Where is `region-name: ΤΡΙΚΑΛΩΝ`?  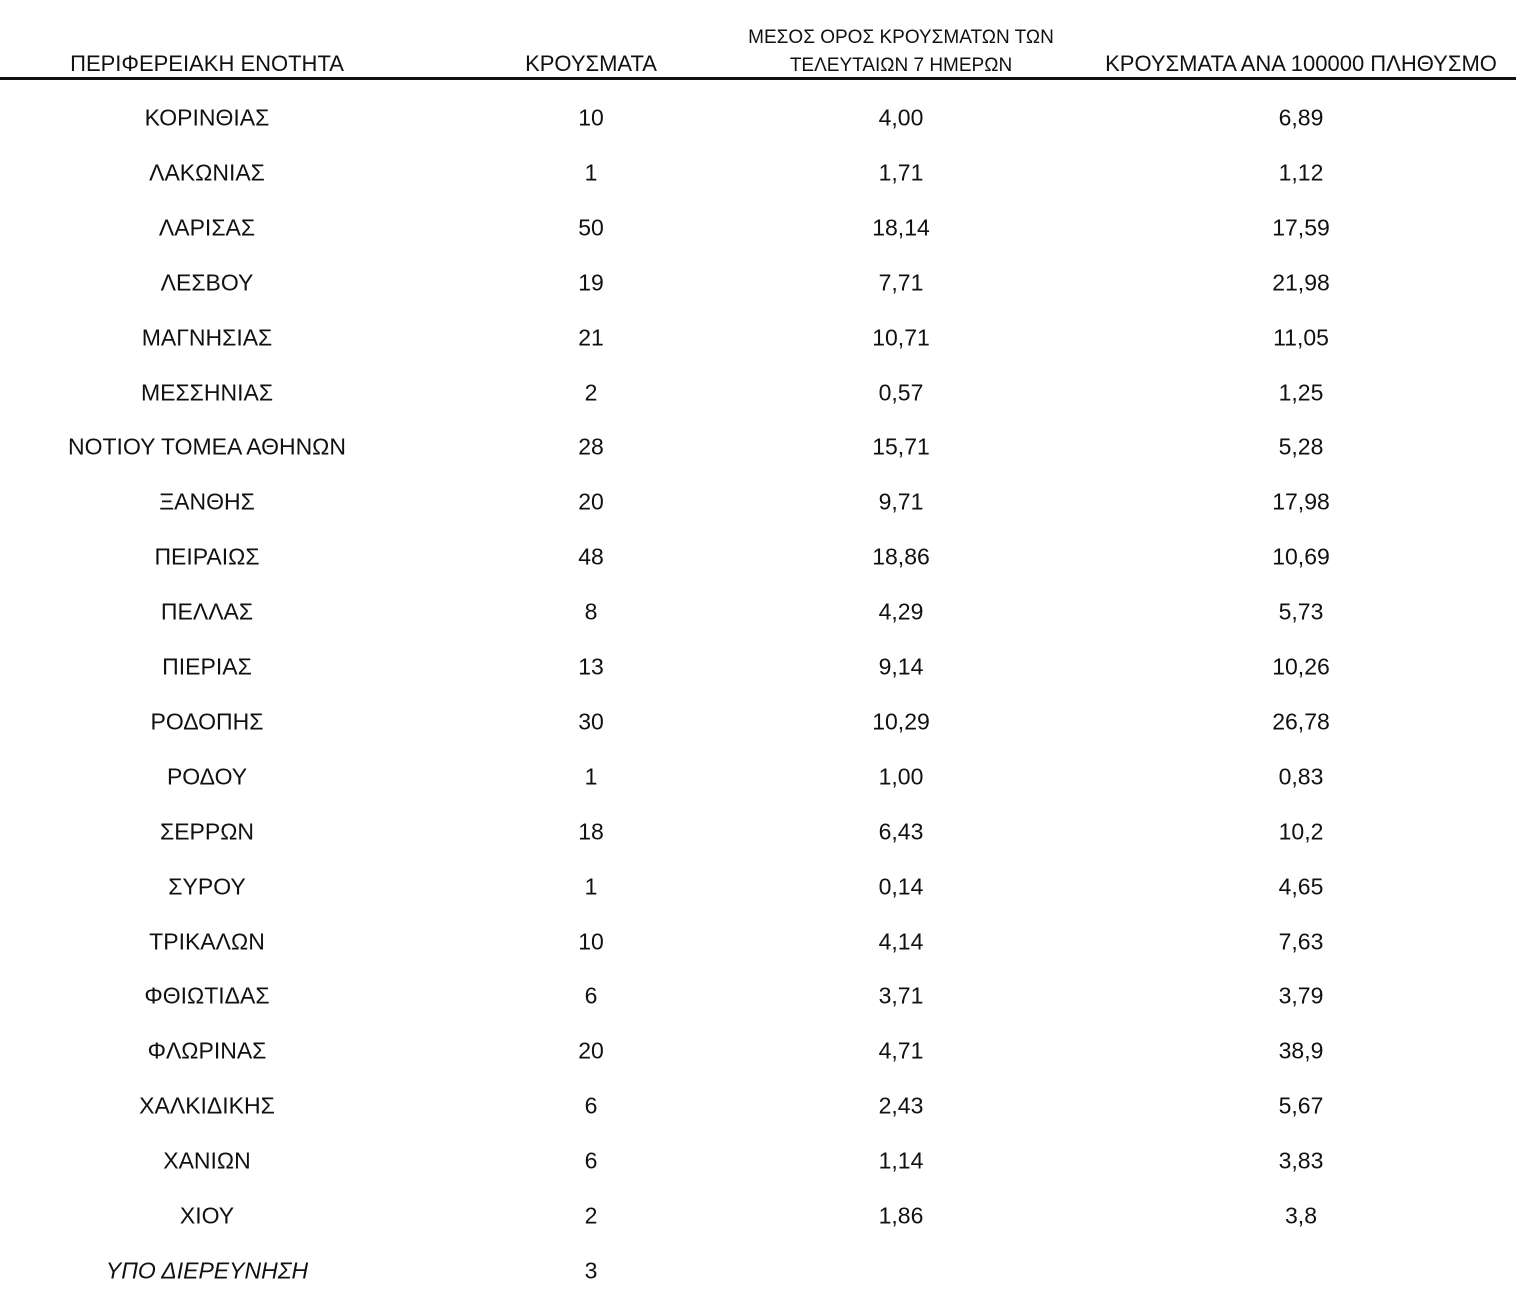
region-name: ΤΡΙΚΑΛΩΝ is located at coordinates (207, 941).